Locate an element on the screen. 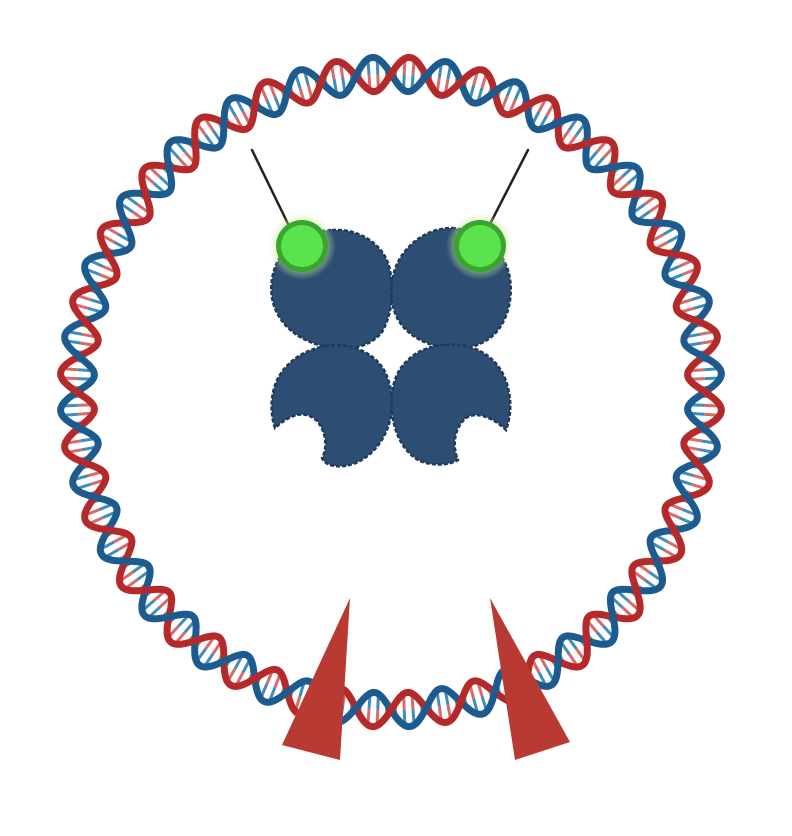  fluorophore-right is located at coordinates (480, 246).